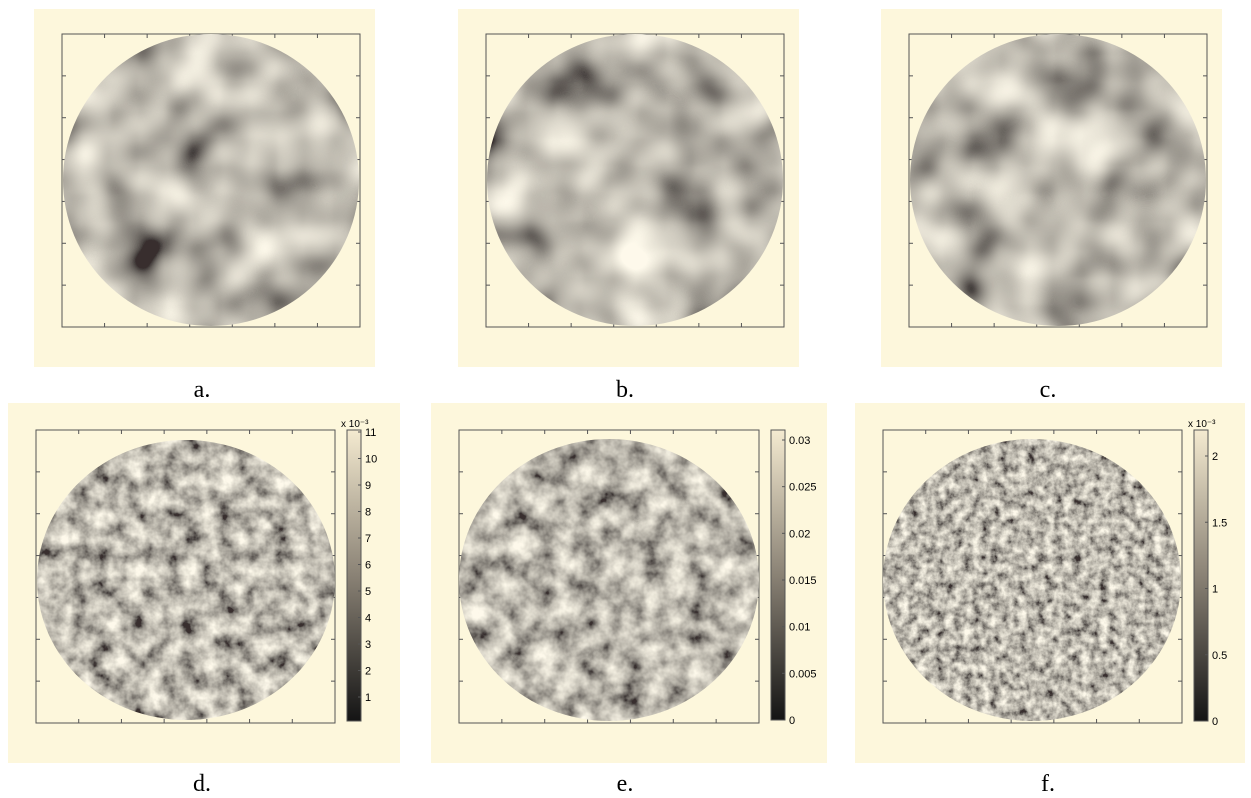 This screenshot has height=798, width=1251. I want to click on colorbar-tick-label: 10, so click(371, 460).